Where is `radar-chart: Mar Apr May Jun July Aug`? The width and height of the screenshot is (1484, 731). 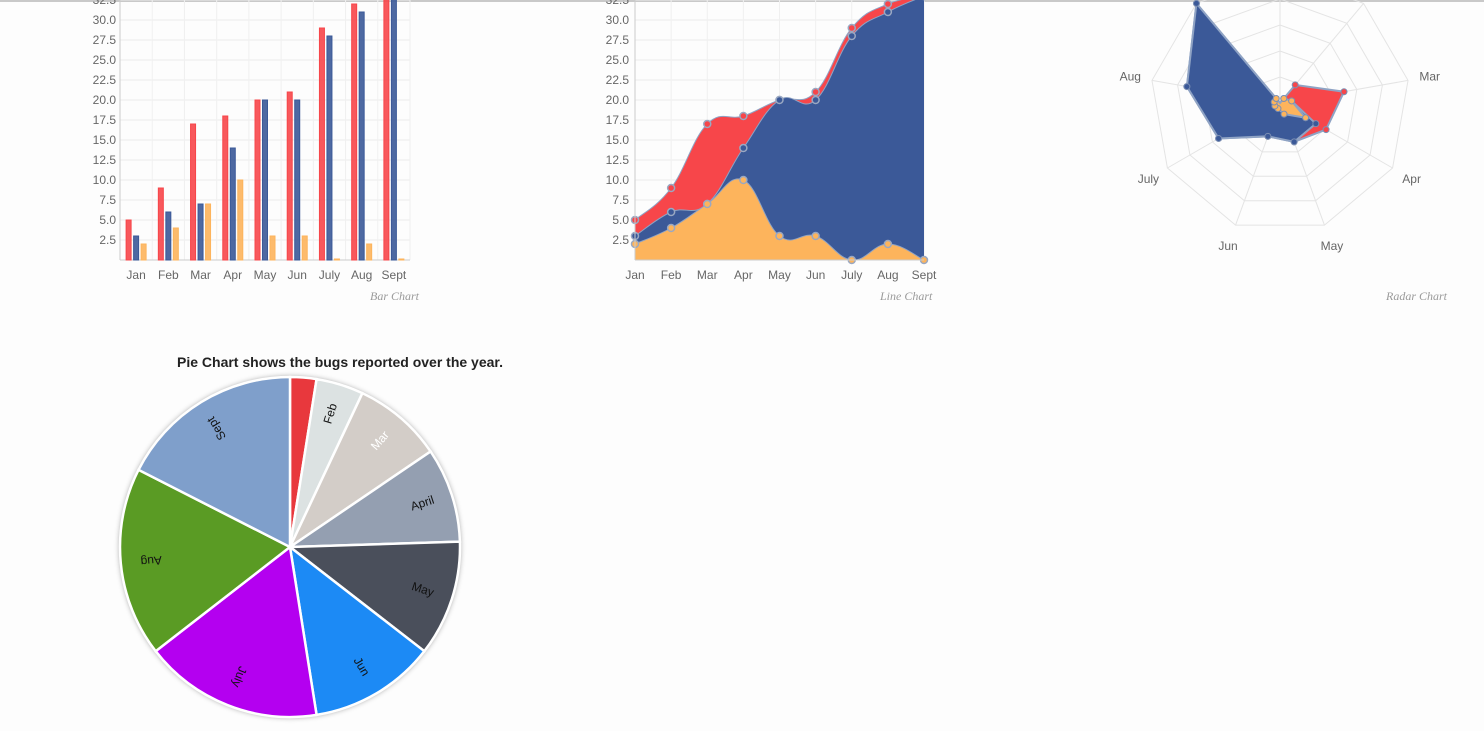
radar-chart: Mar Apr May Jun July Aug is located at coordinates (1280, 126).